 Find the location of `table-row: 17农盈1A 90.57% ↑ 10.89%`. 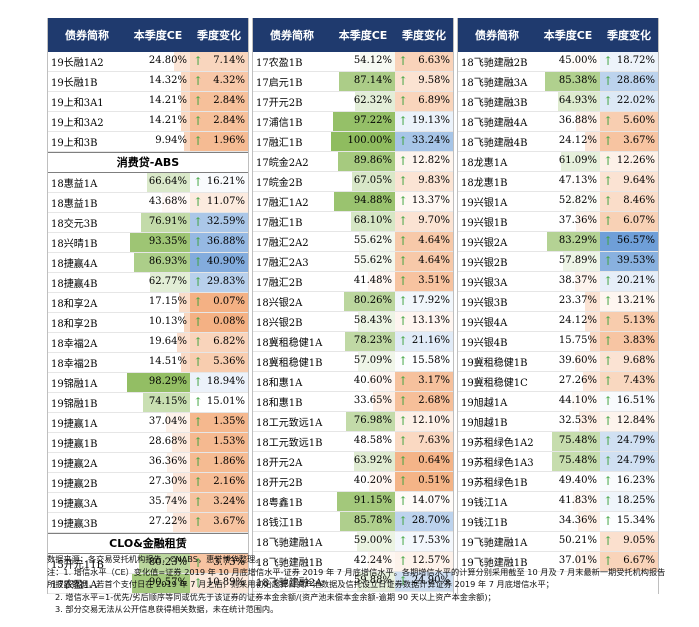

table-row: 17农盈1A 90.57% ↑ 10.89% is located at coordinates (148, 584).